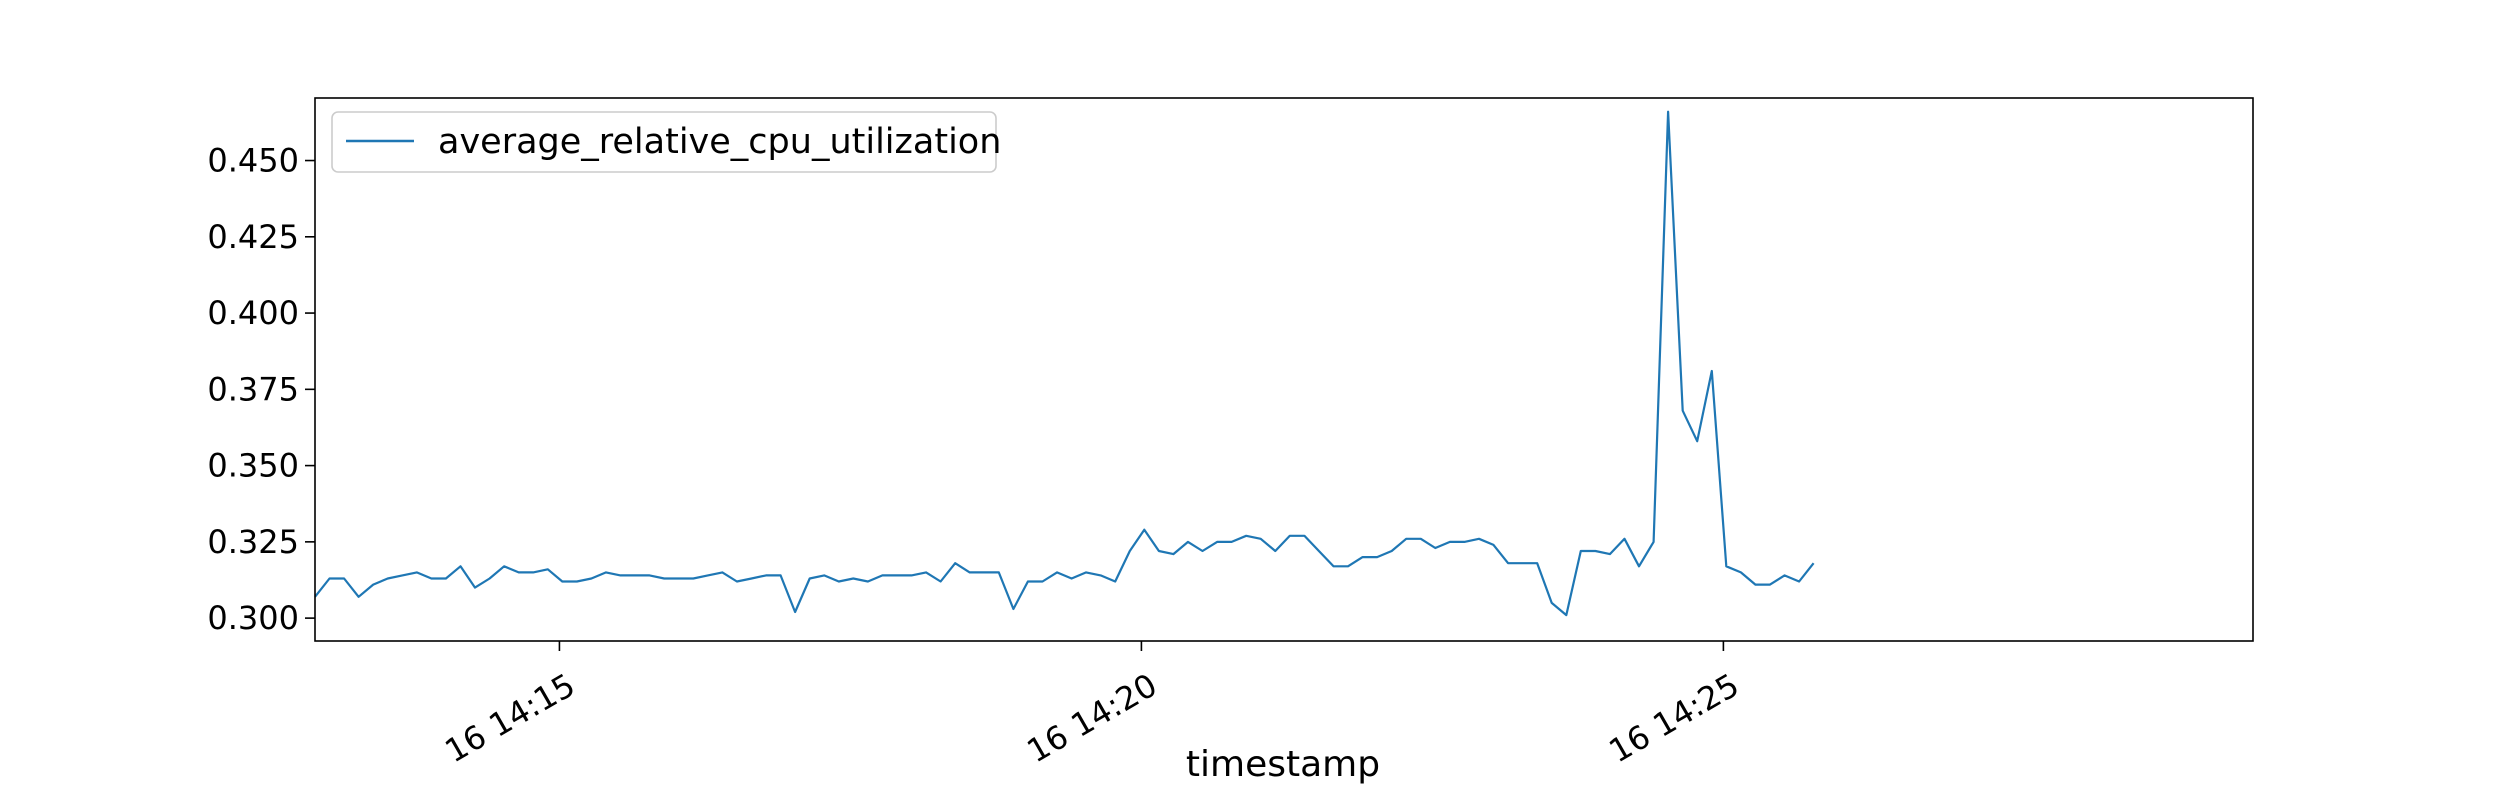 This screenshot has height=800, width=2500. What do you see at coordinates (253, 618) in the screenshot?
I see `y-tick-label: 0.300` at bounding box center [253, 618].